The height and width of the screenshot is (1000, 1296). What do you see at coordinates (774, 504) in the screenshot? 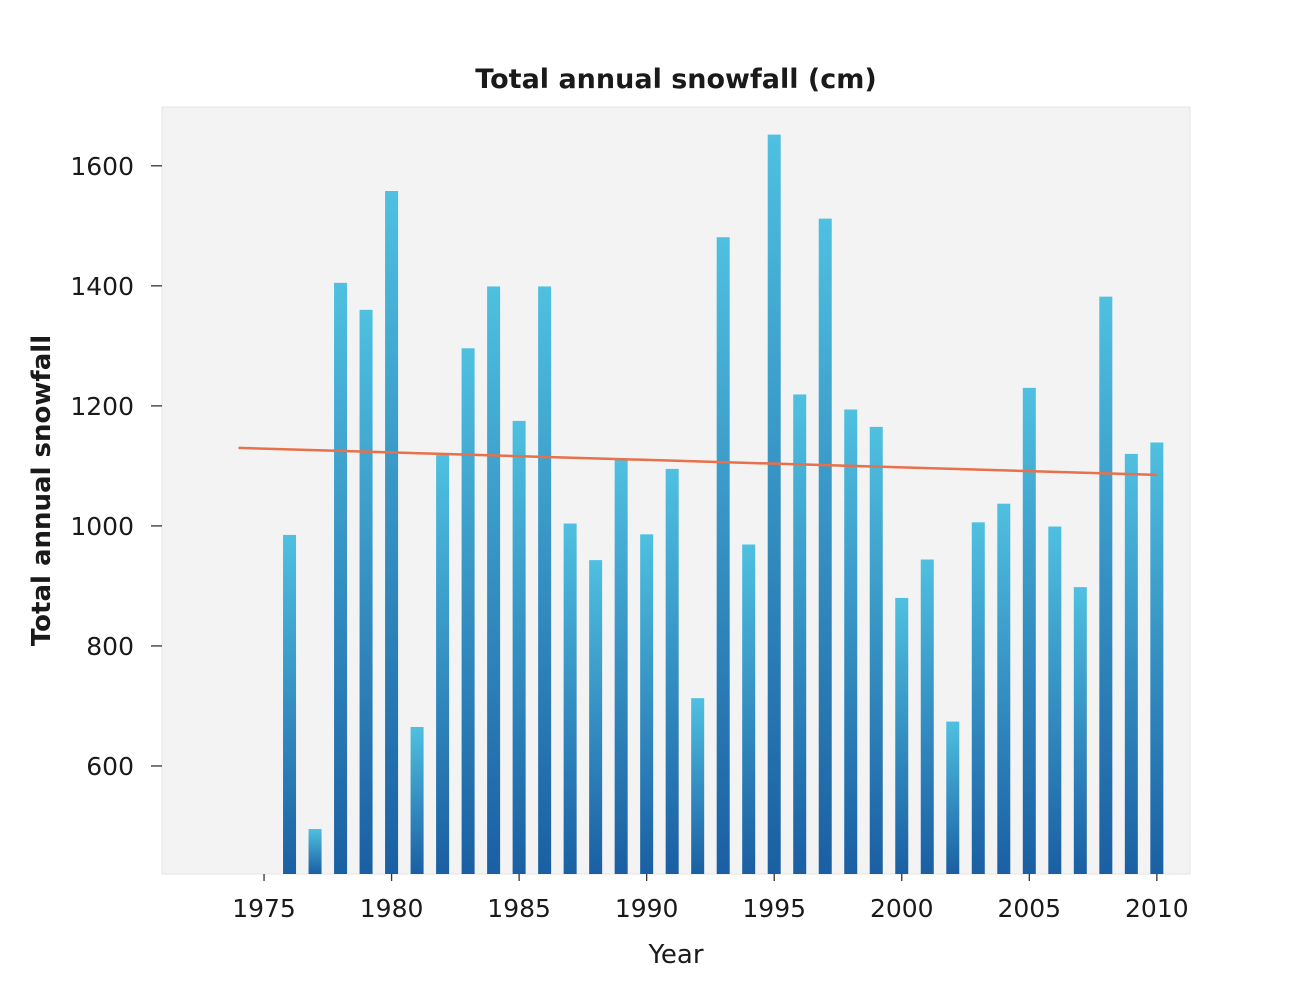
I see `bar-1995` at bounding box center [774, 504].